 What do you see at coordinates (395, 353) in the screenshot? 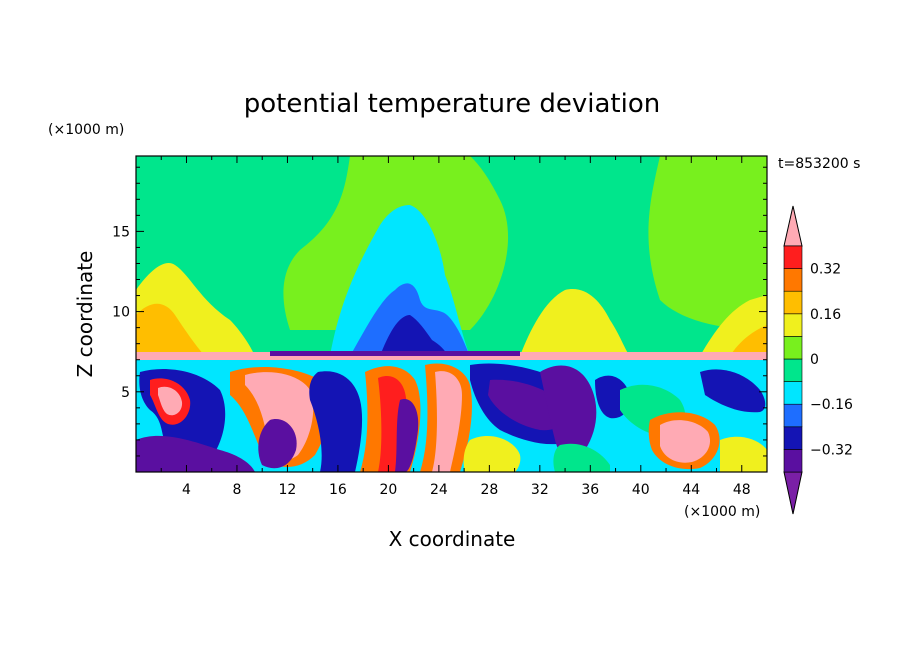
I see `field-inversion-dark` at bounding box center [395, 353].